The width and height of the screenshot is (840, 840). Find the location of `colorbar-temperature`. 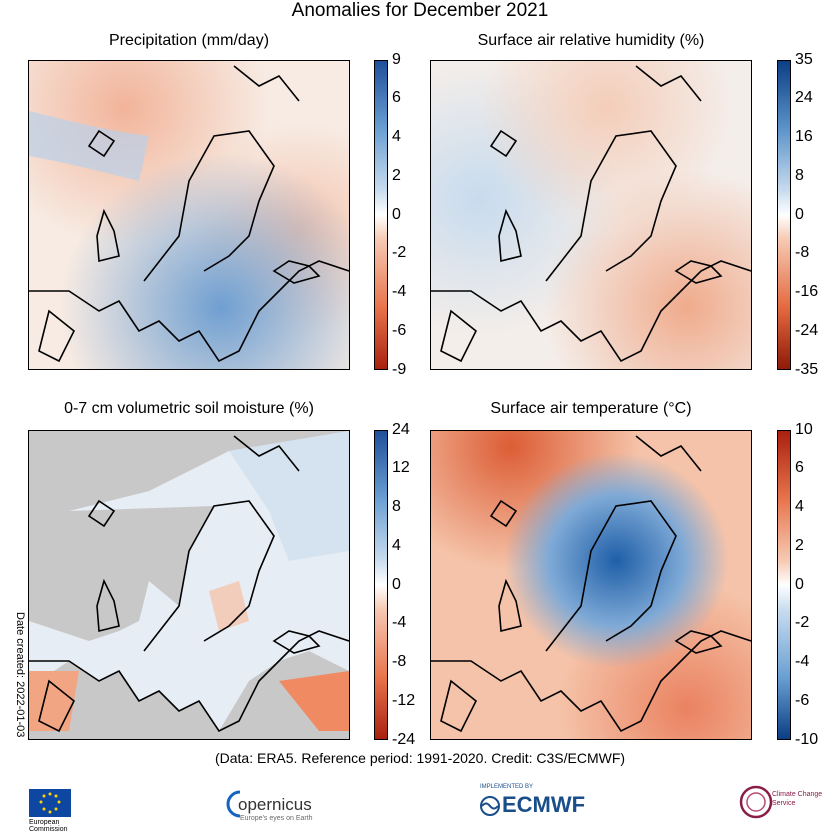

colorbar-temperature is located at coordinates (784, 585).